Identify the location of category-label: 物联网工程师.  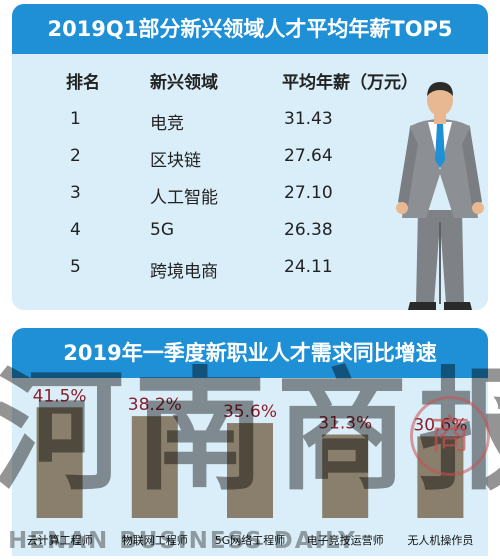
(155, 540).